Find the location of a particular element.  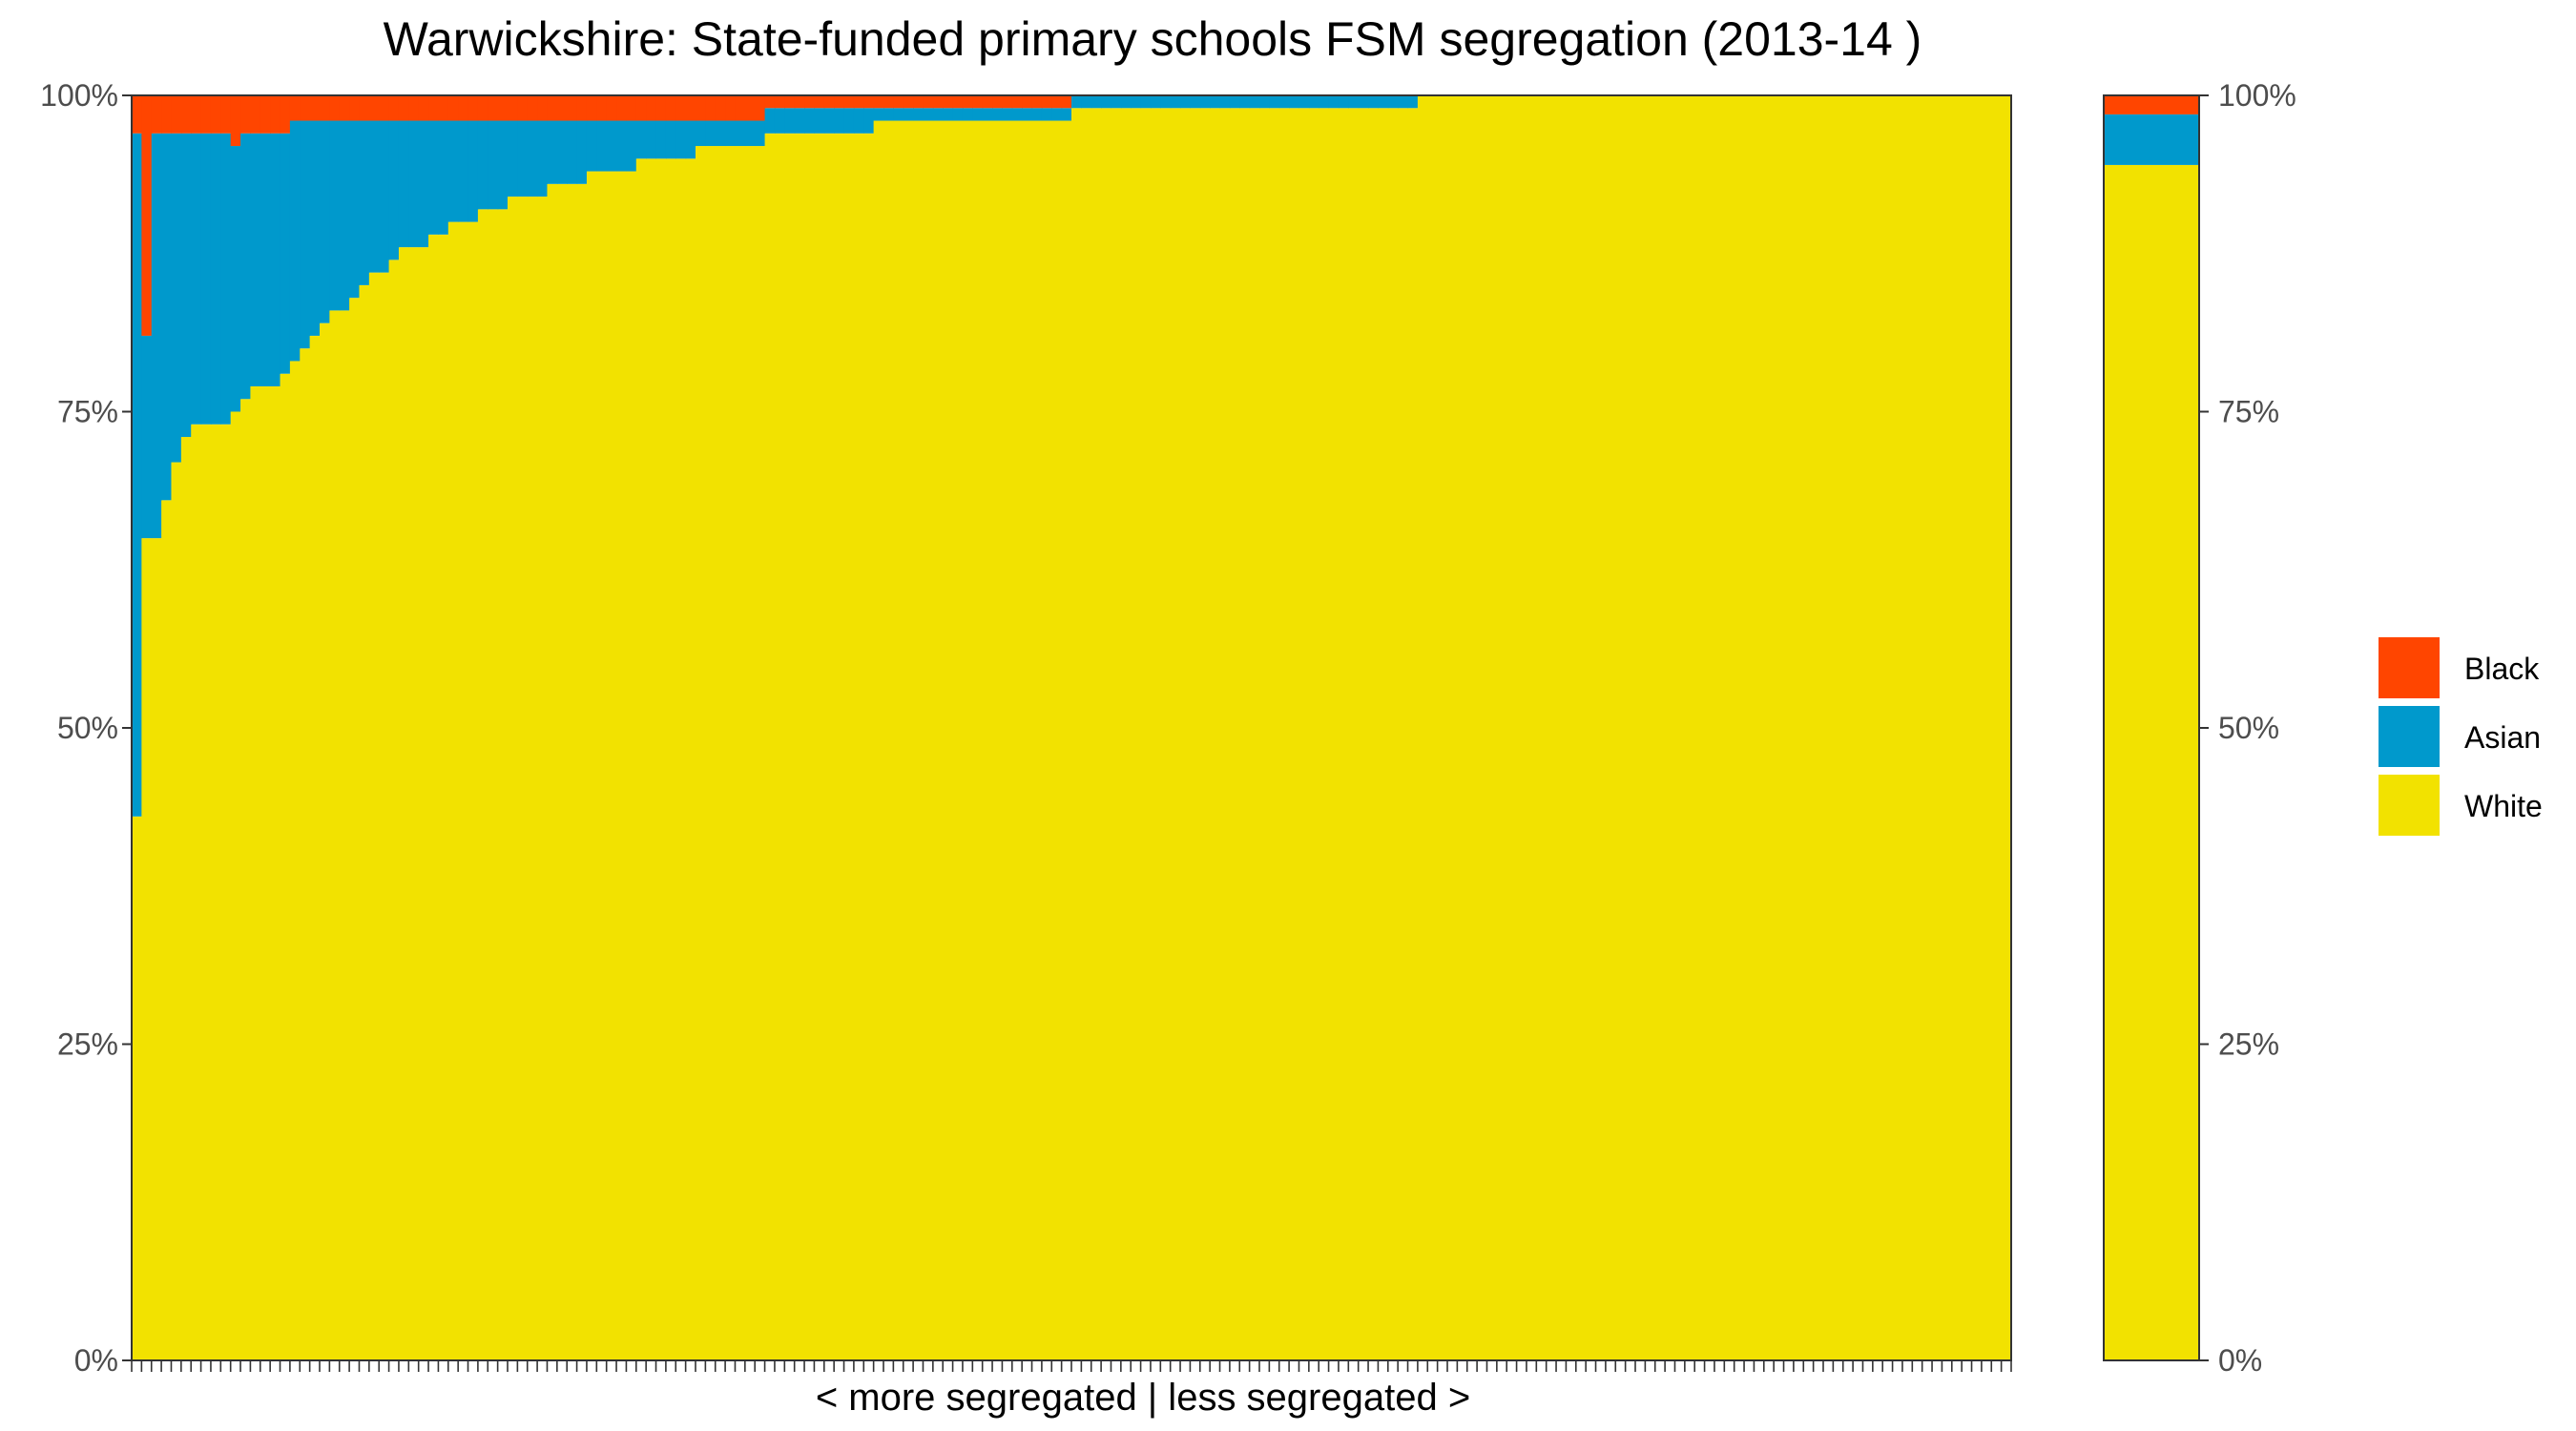

overall-segment-asian is located at coordinates (2151, 139).